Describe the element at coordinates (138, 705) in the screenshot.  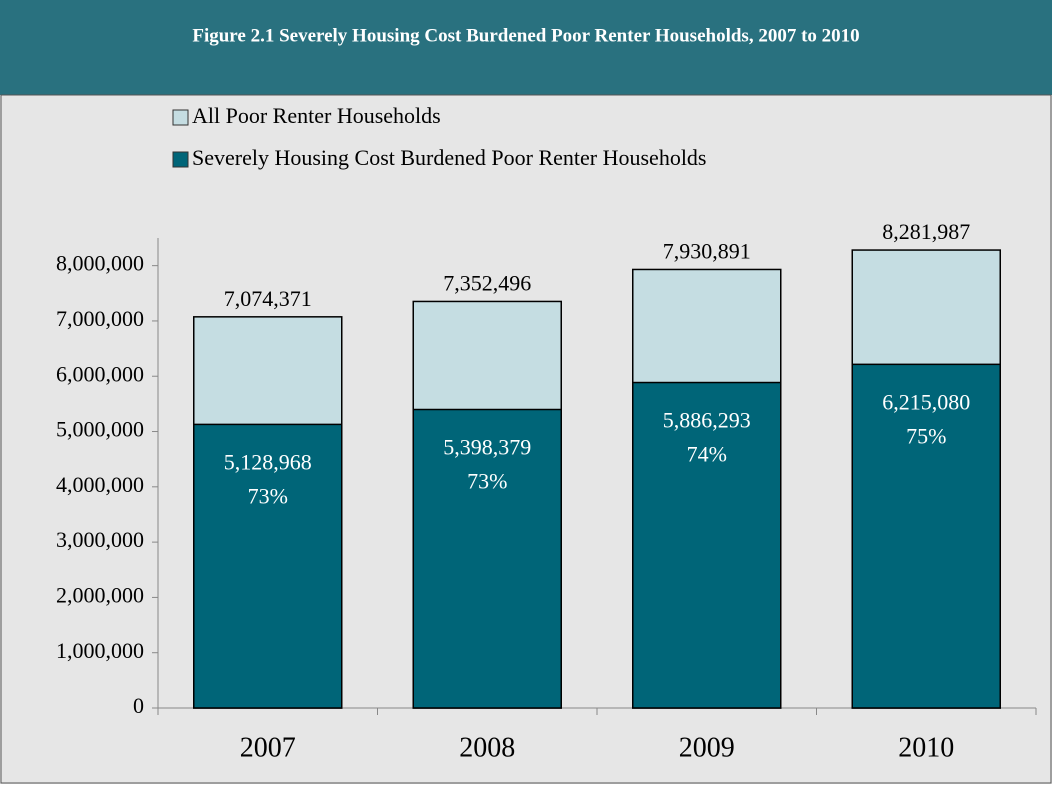
I see `y-tick-label: 0` at that location.